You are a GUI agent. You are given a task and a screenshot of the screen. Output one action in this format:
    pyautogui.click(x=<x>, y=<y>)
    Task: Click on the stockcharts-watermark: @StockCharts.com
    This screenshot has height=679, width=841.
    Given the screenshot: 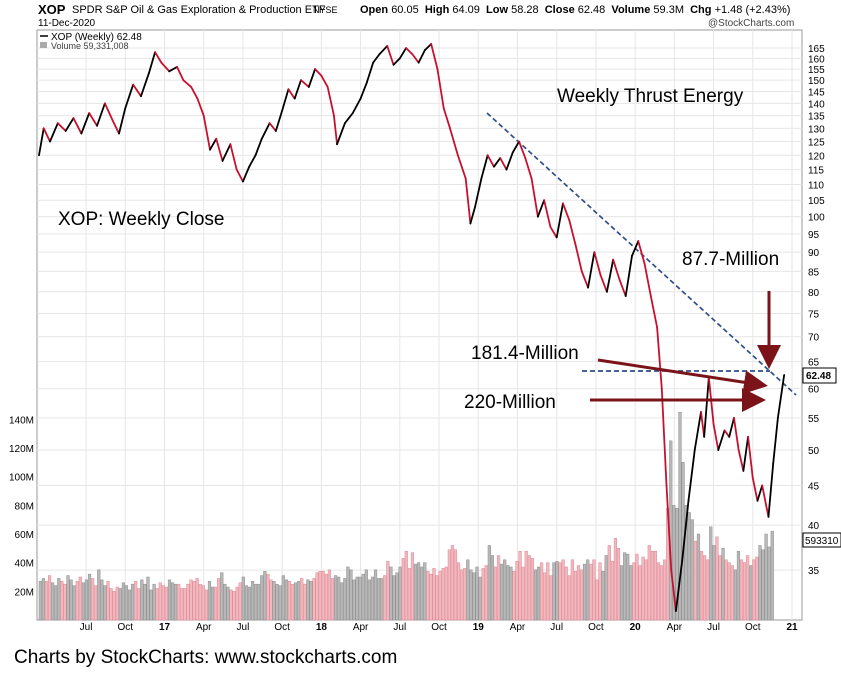 What is the action you would take?
    pyautogui.click(x=751, y=23)
    